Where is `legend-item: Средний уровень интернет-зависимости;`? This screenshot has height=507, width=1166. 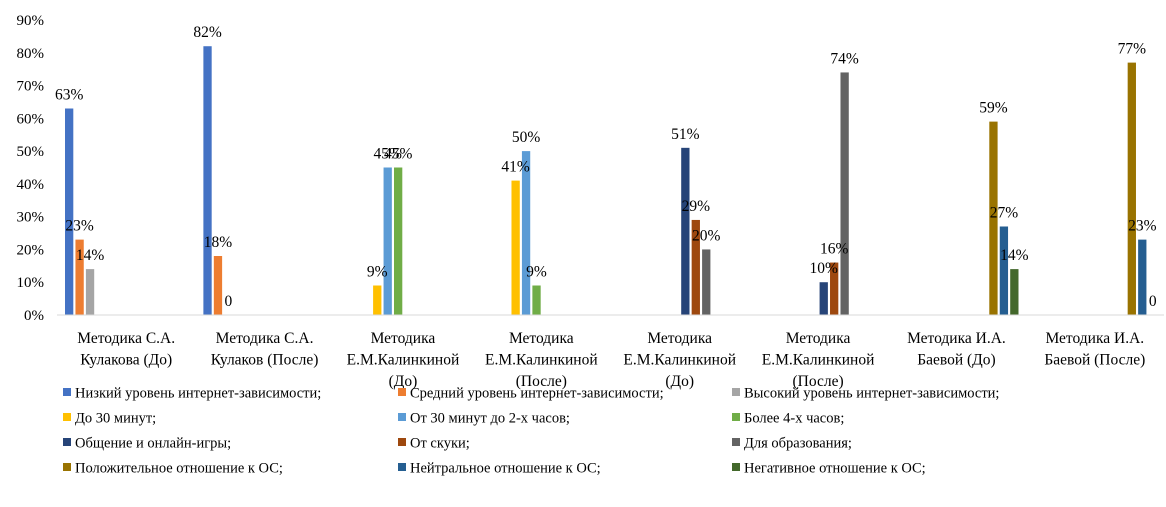
legend-item: Средний уровень интернет-зависимости; is located at coordinates (531, 394).